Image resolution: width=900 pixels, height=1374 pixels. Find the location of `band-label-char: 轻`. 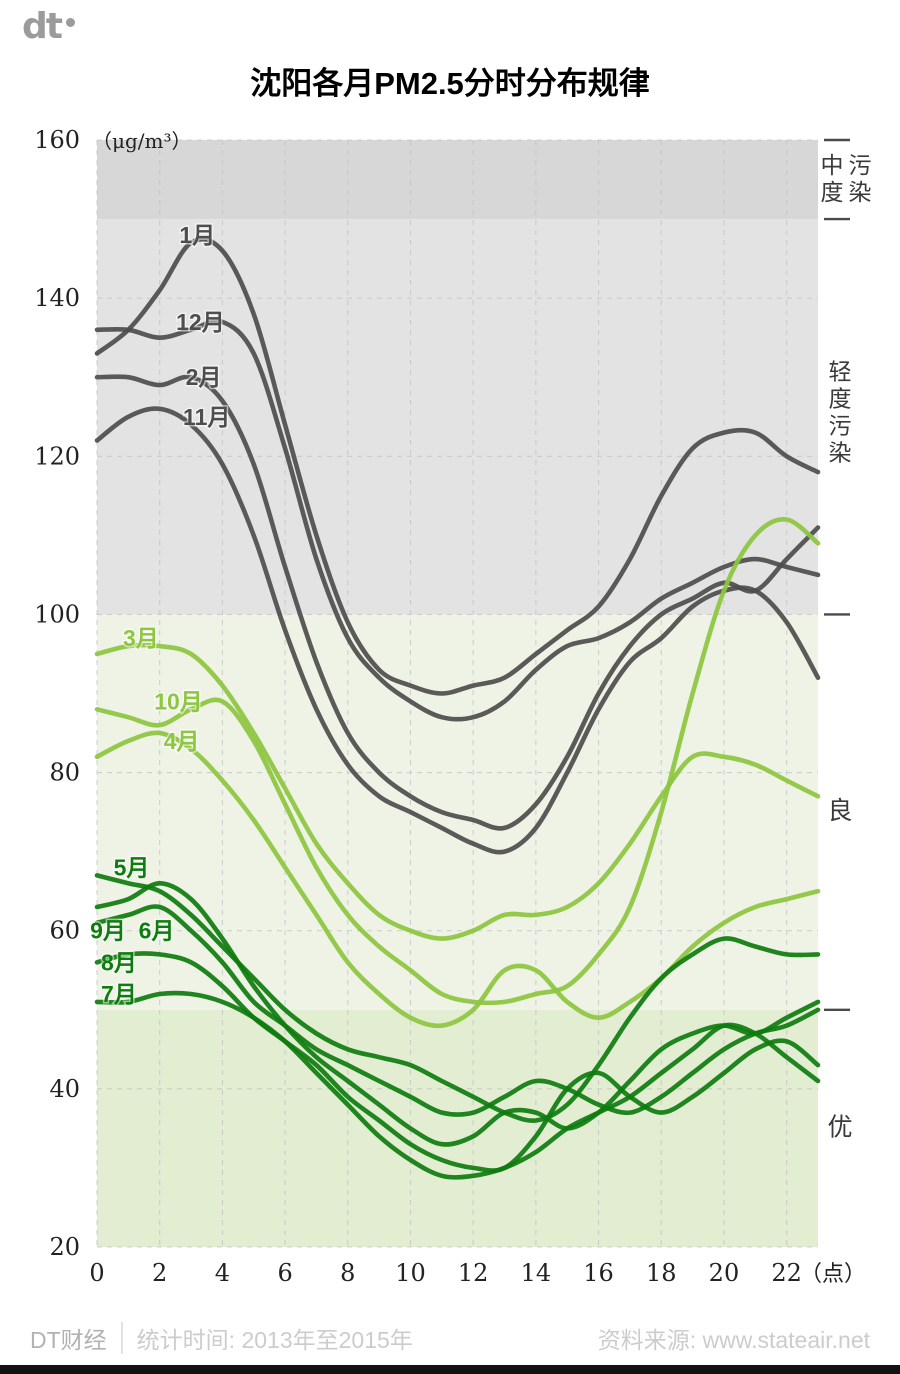

band-label-char: 轻 is located at coordinates (840, 372).